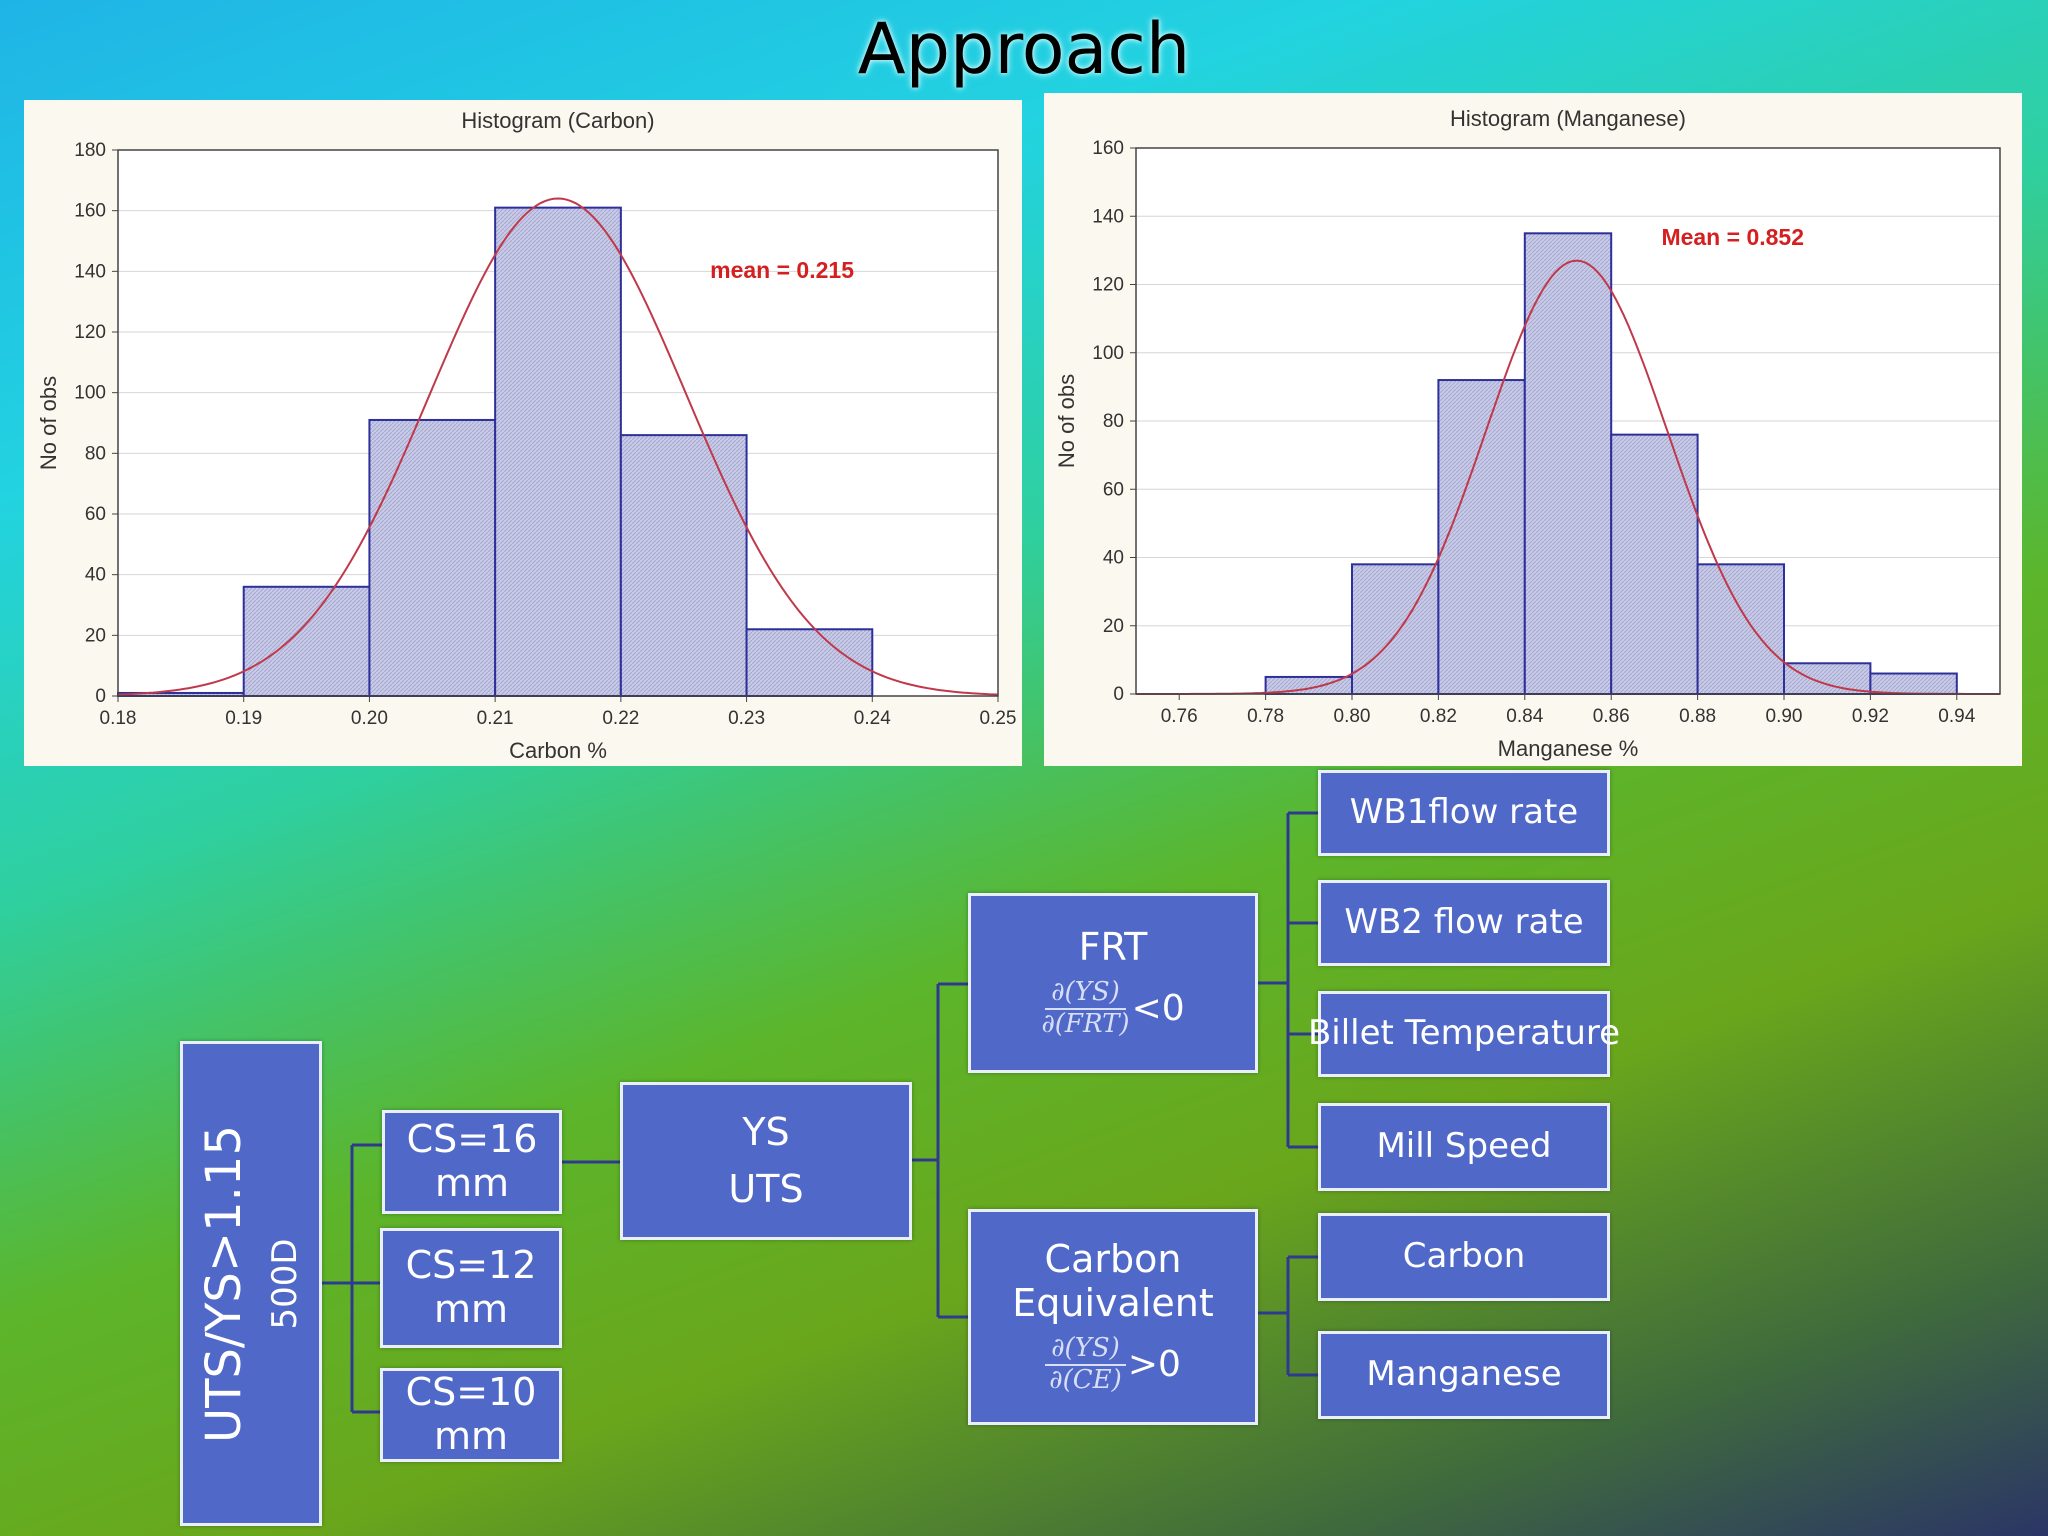 This screenshot has height=1536, width=2048. I want to click on carbon-label: Carbon, so click(1464, 1256).